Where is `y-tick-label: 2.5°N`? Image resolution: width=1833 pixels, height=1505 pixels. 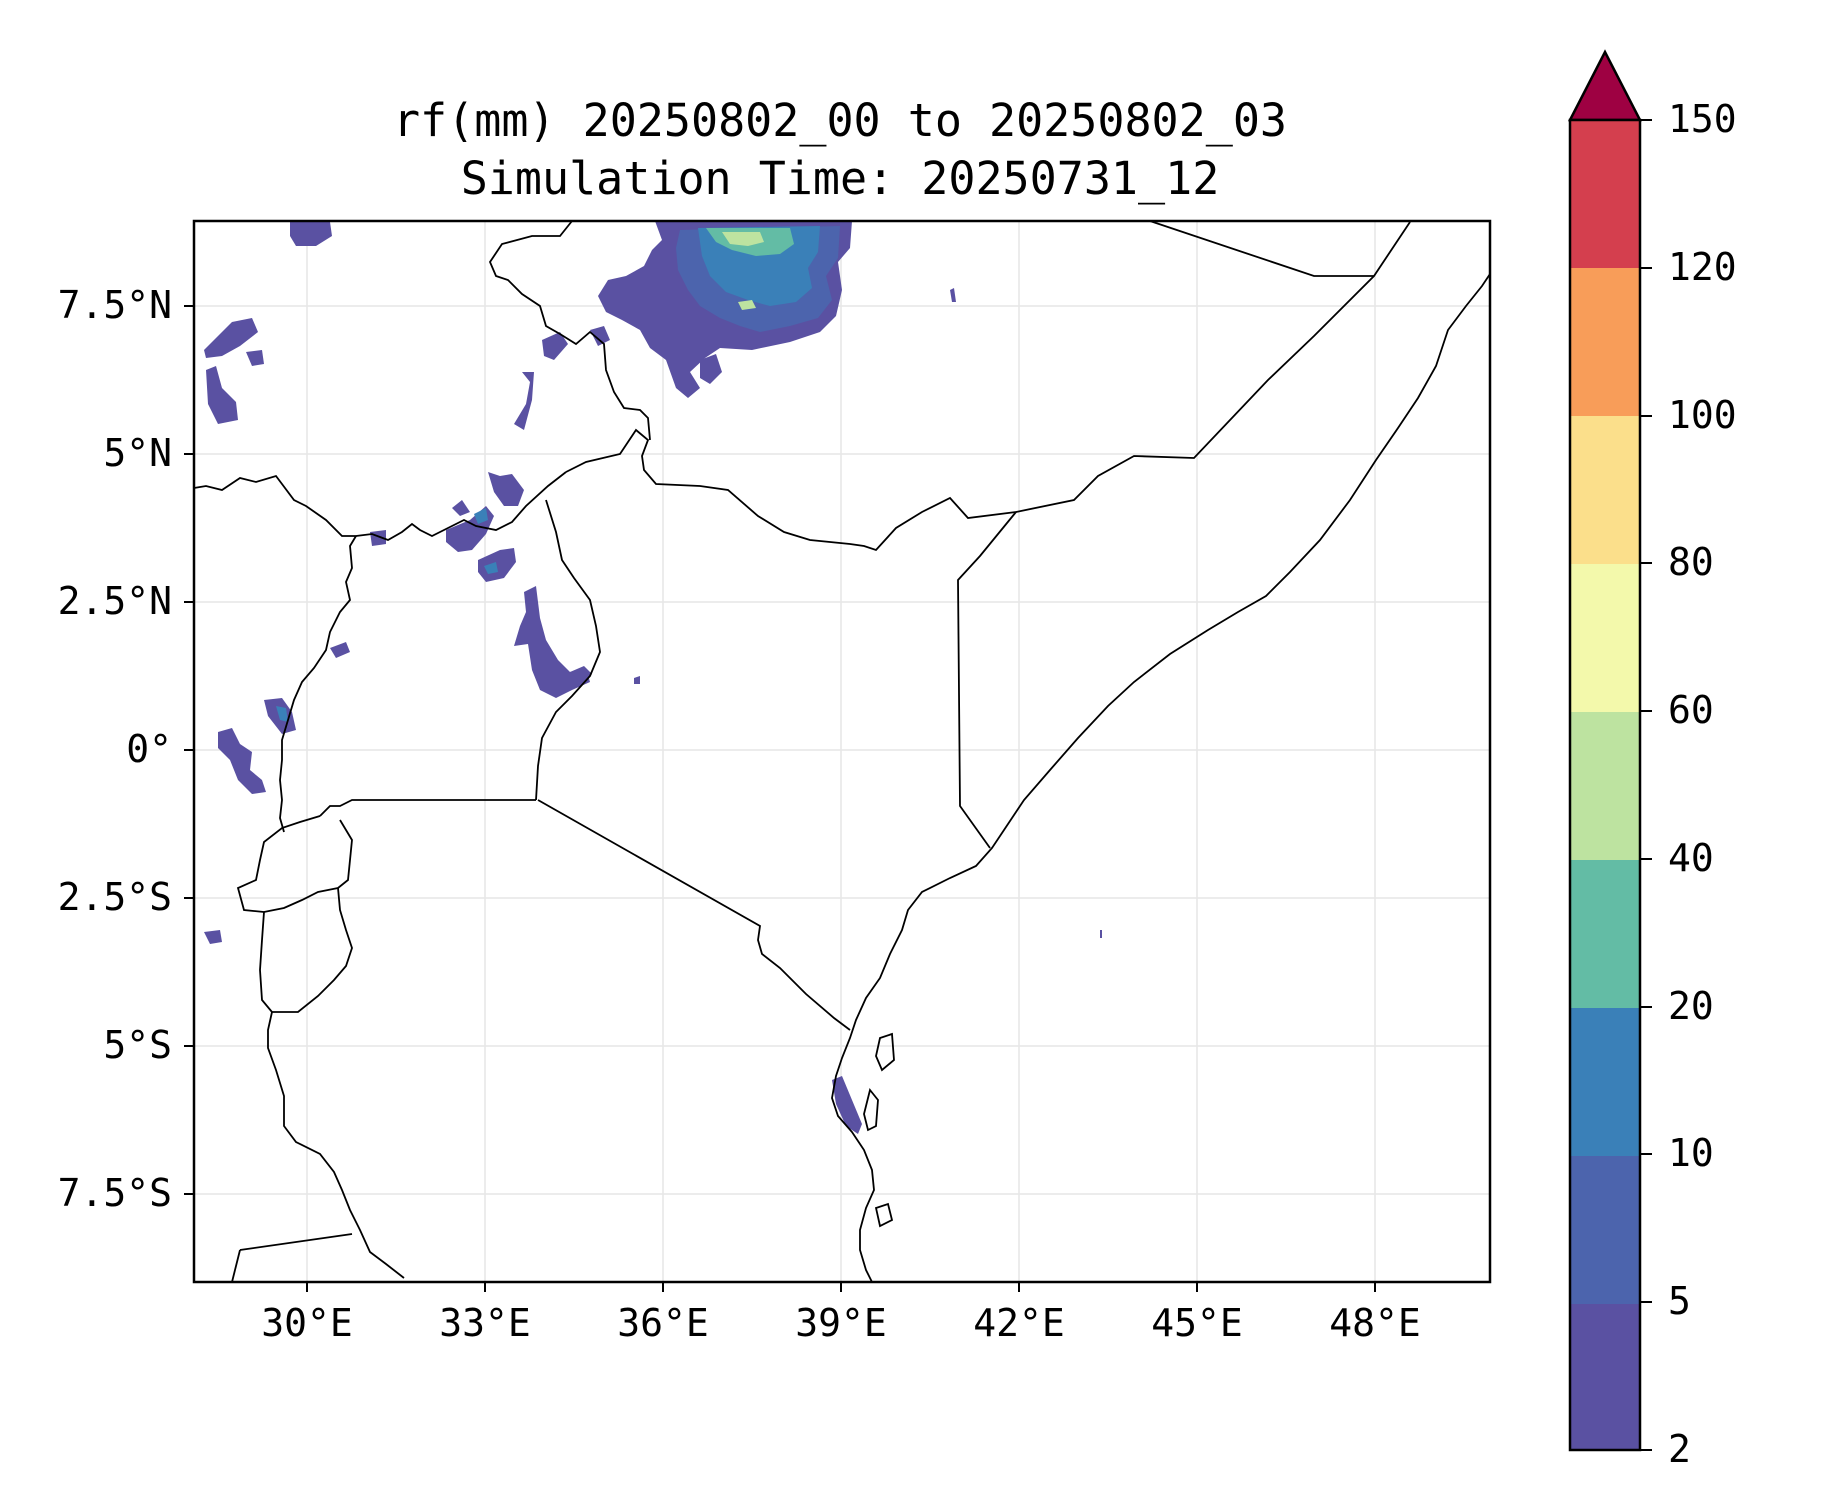
y-tick-label: 2.5°N is located at coordinates (115, 601).